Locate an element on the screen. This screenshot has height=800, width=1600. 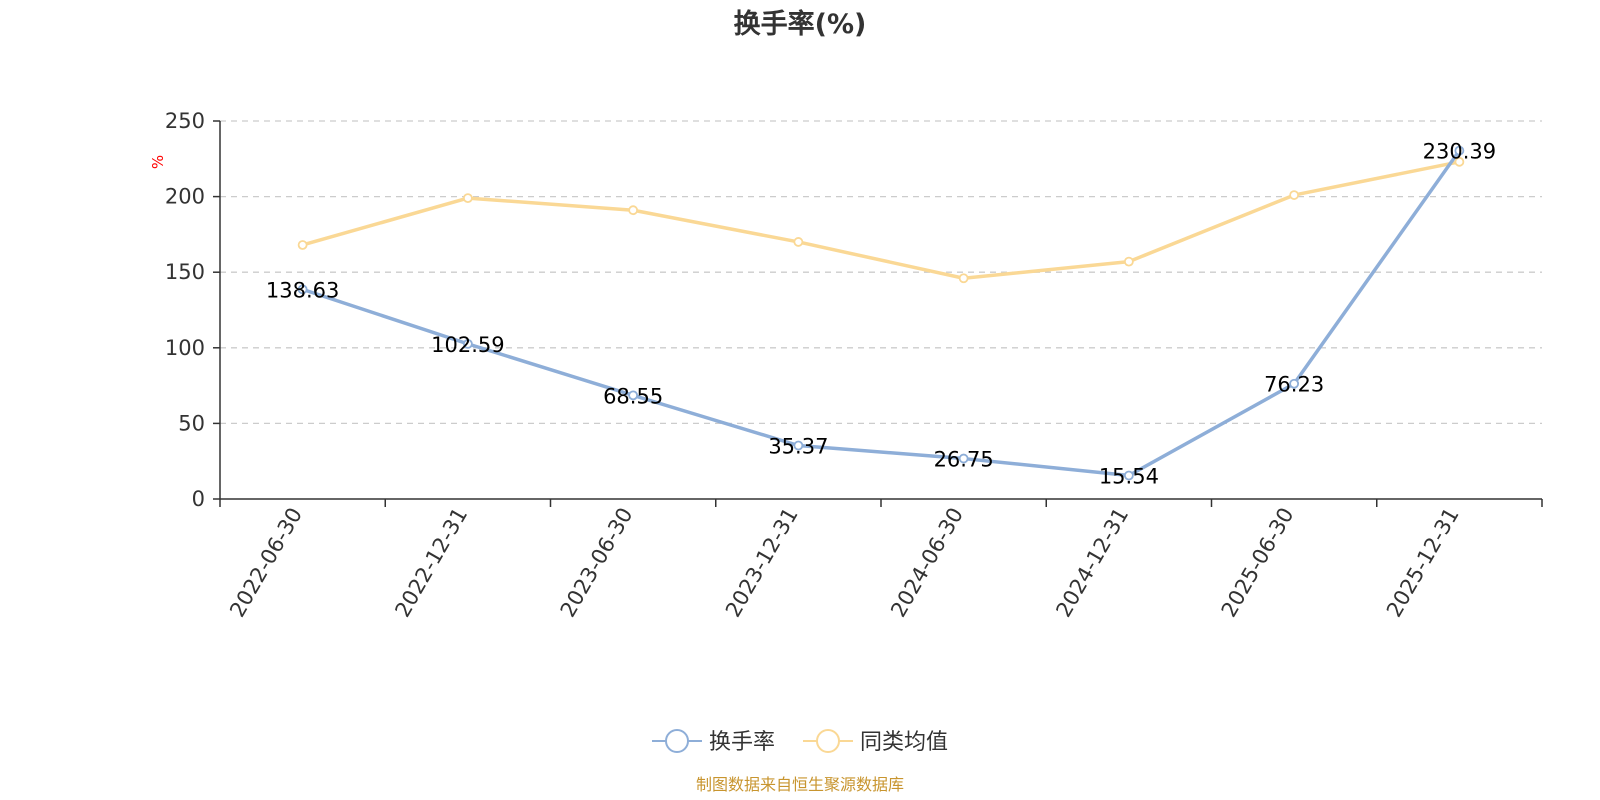
legend-label: 换手率 is located at coordinates (742, 742).